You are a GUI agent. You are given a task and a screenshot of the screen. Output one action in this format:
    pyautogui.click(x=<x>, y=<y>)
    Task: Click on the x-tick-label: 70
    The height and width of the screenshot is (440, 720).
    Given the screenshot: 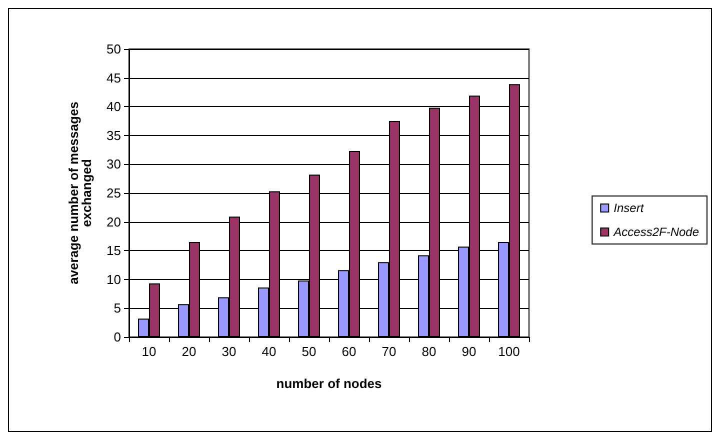 What is the action you would take?
    pyautogui.click(x=389, y=351)
    